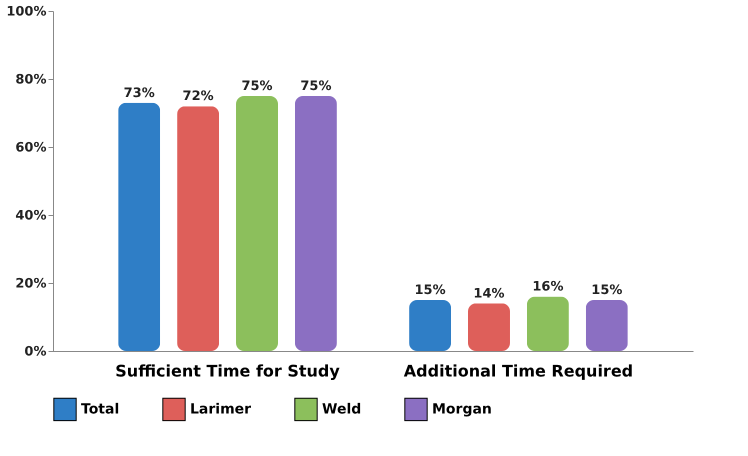 Image resolution: width=748 pixels, height=456 pixels. I want to click on data-label: 16%, so click(548, 287).